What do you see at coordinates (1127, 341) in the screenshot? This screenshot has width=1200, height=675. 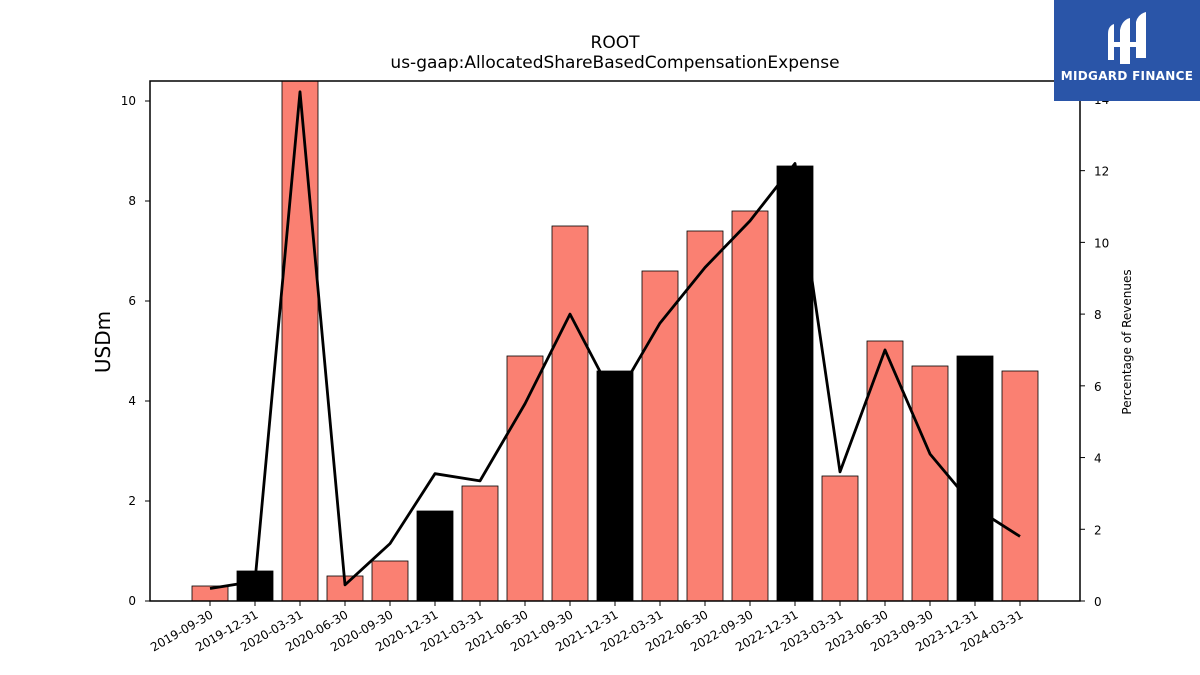 I see `y-axis-label-right: Percentage of Revenues` at bounding box center [1127, 341].